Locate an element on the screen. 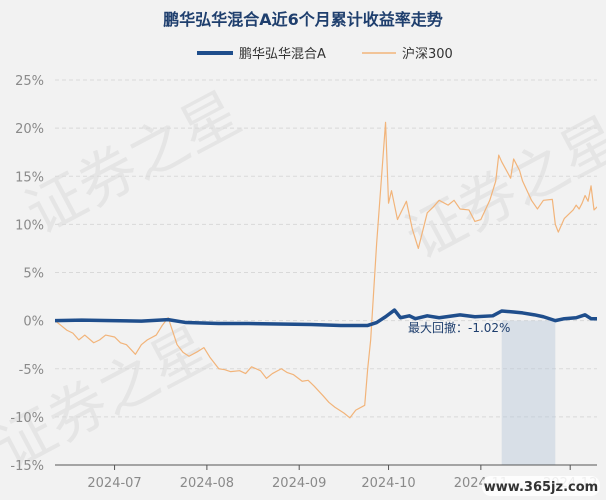 The height and width of the screenshot is (500, 606). source-badge: www.365jz.com is located at coordinates (541, 486).